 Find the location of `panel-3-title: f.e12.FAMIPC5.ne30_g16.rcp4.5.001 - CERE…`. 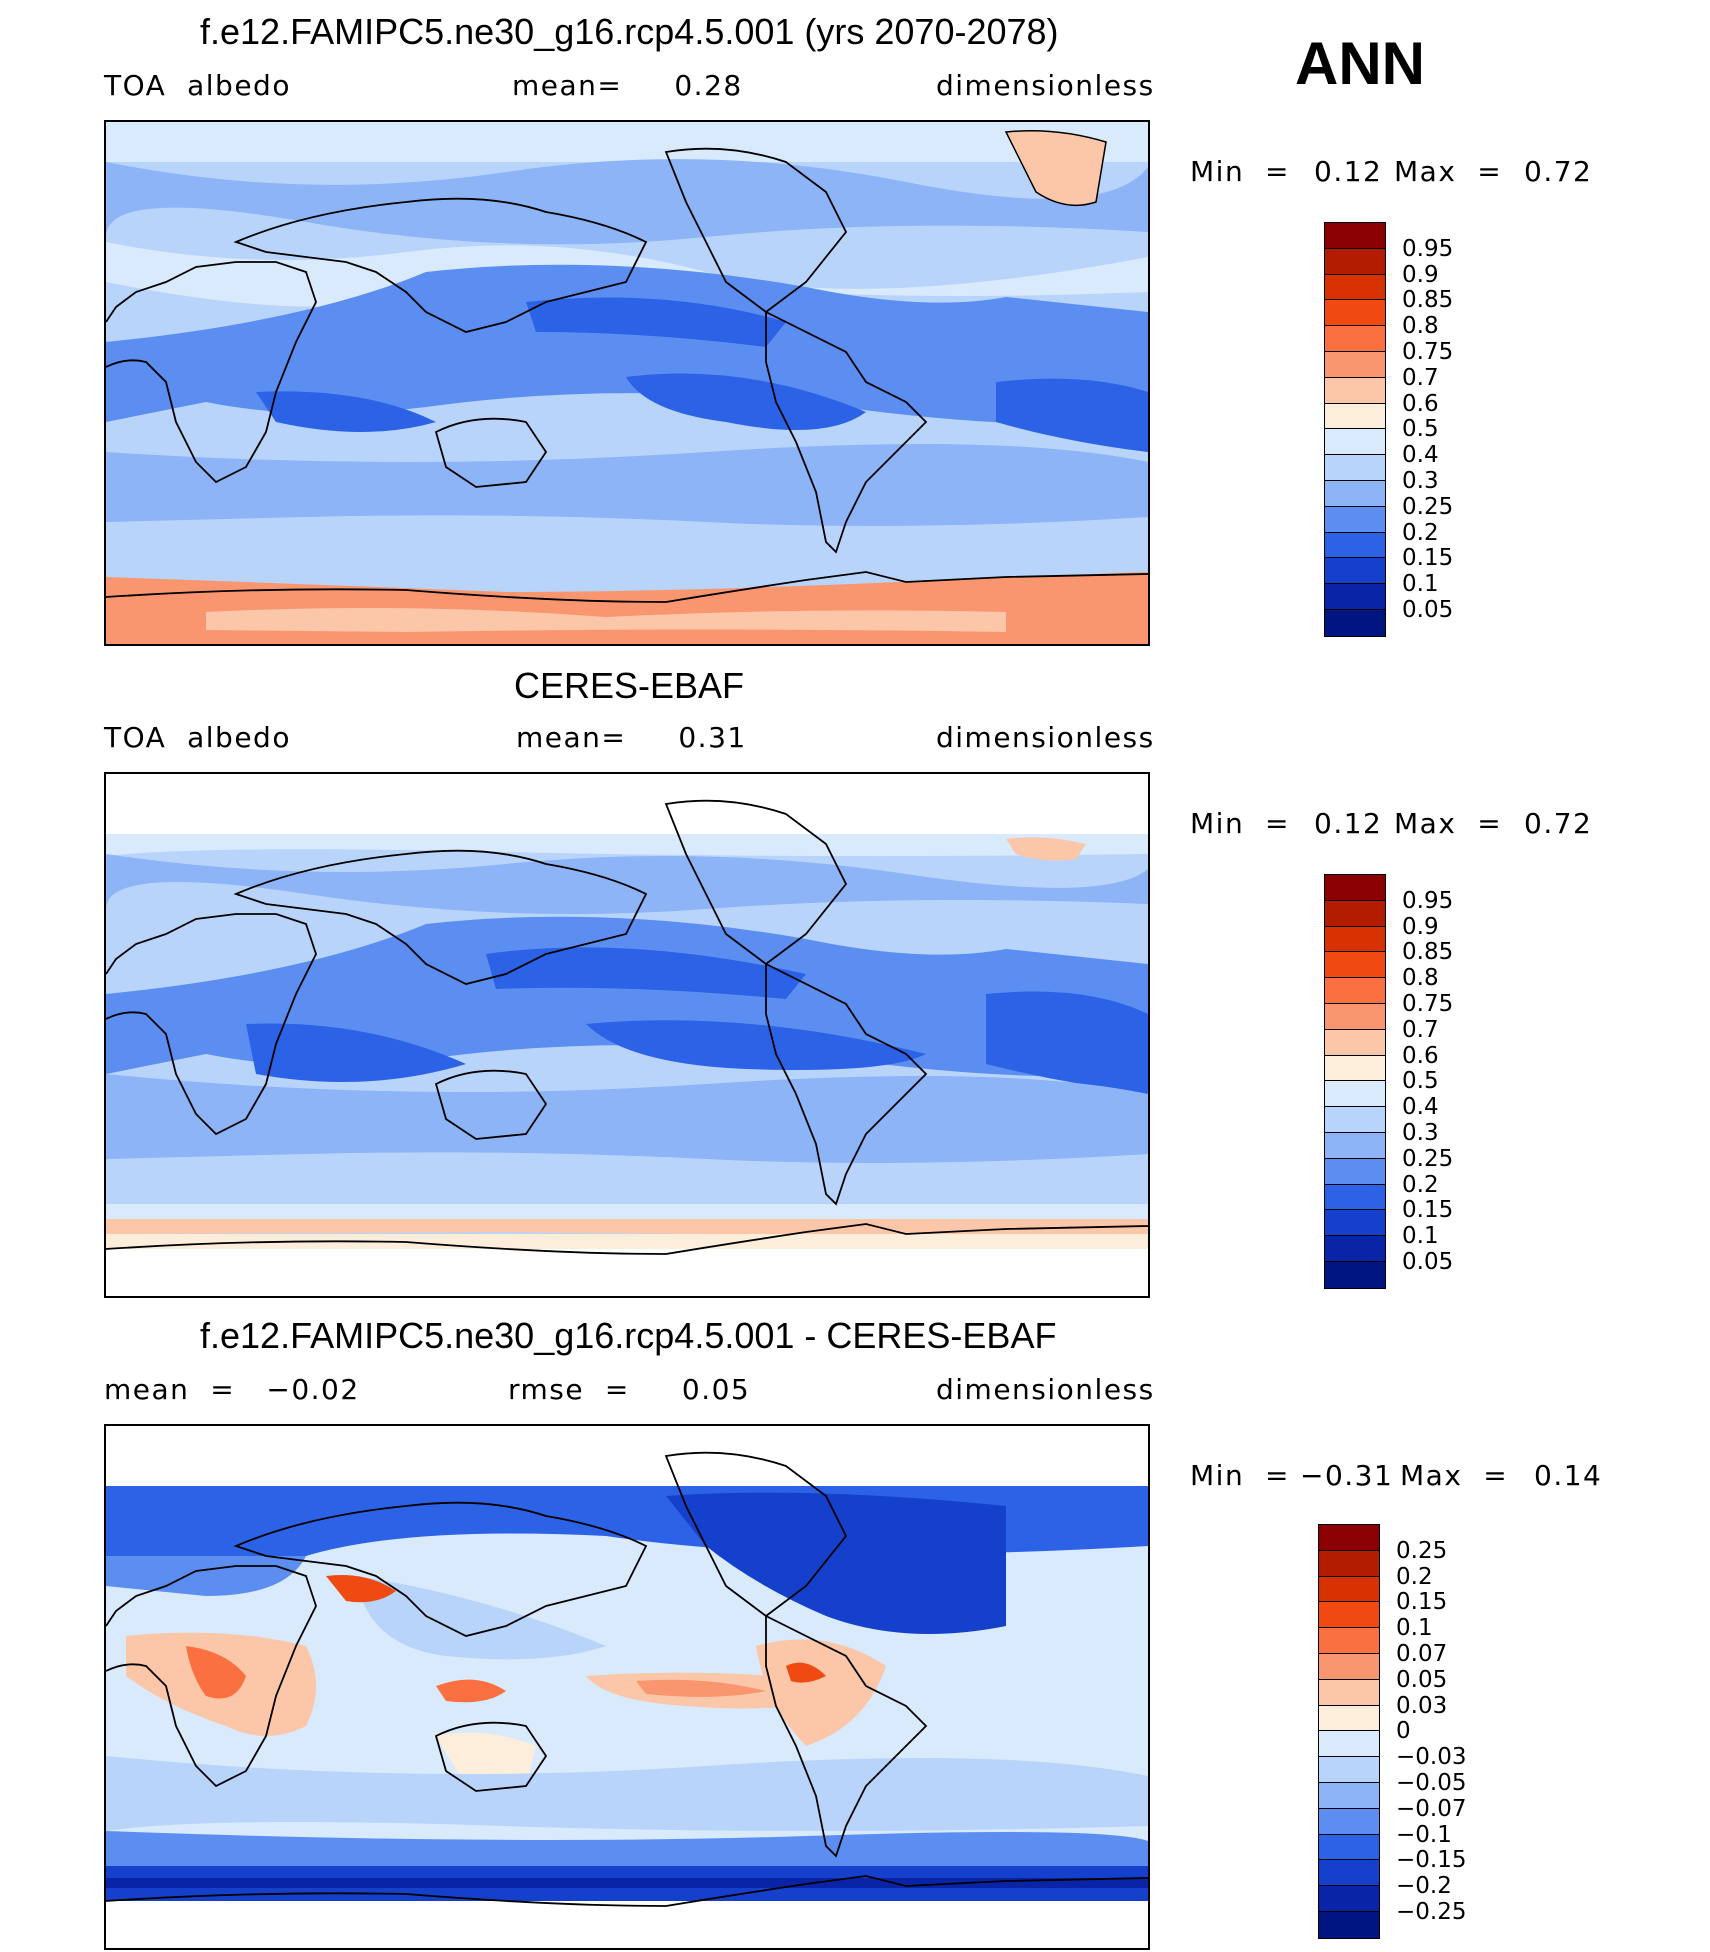

panel-3-title: f.e12.FAMIPC5.ne30_g16.rcp4.5.001 - CERE… is located at coordinates (628, 1335).